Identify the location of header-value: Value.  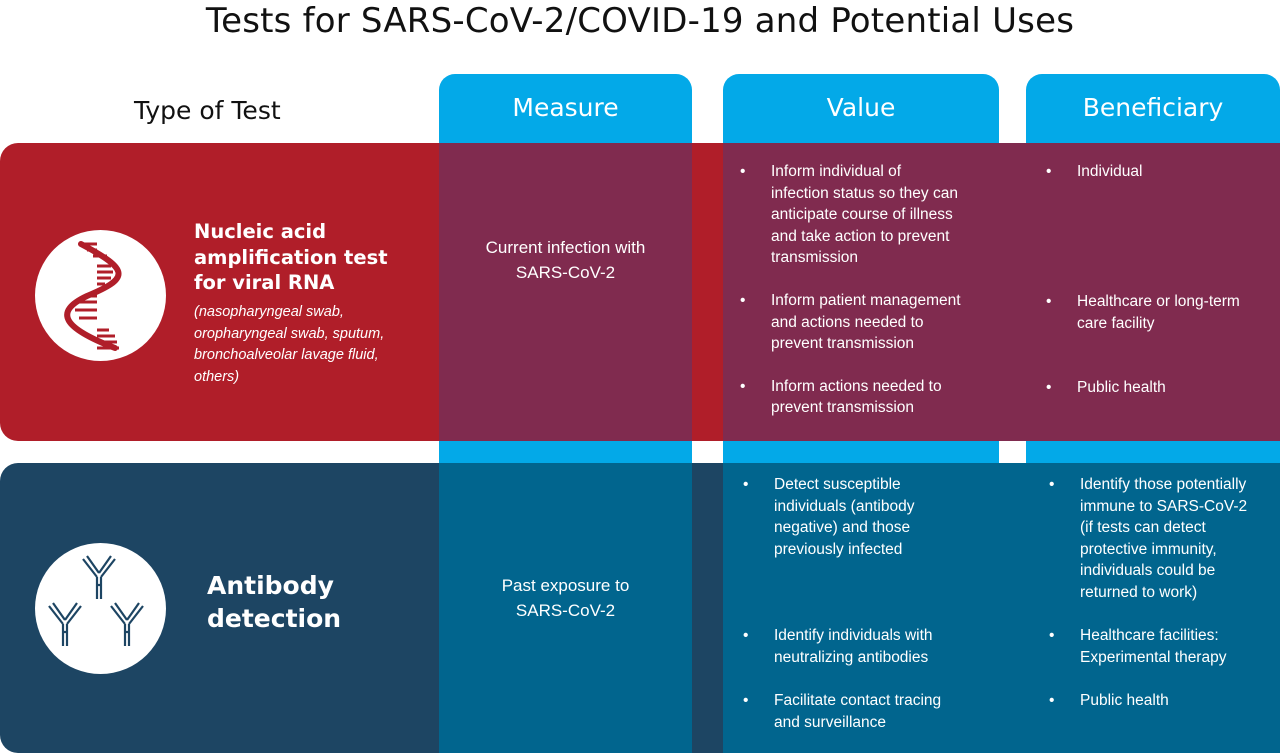
(861, 108).